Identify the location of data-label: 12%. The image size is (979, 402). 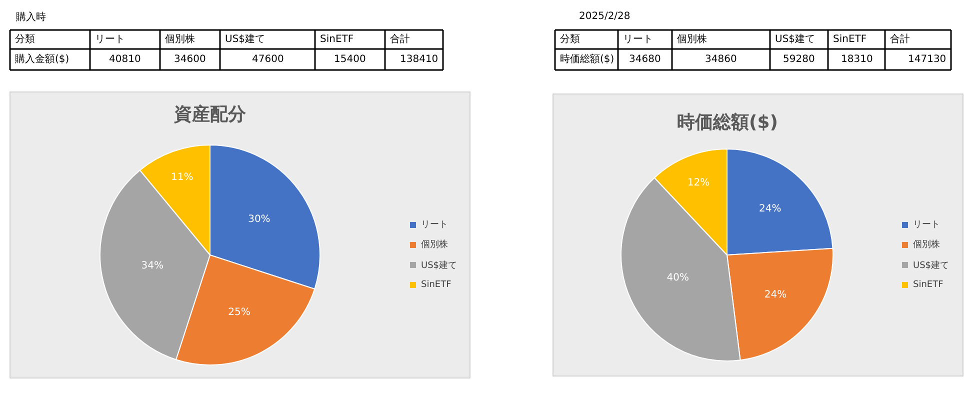
(698, 182).